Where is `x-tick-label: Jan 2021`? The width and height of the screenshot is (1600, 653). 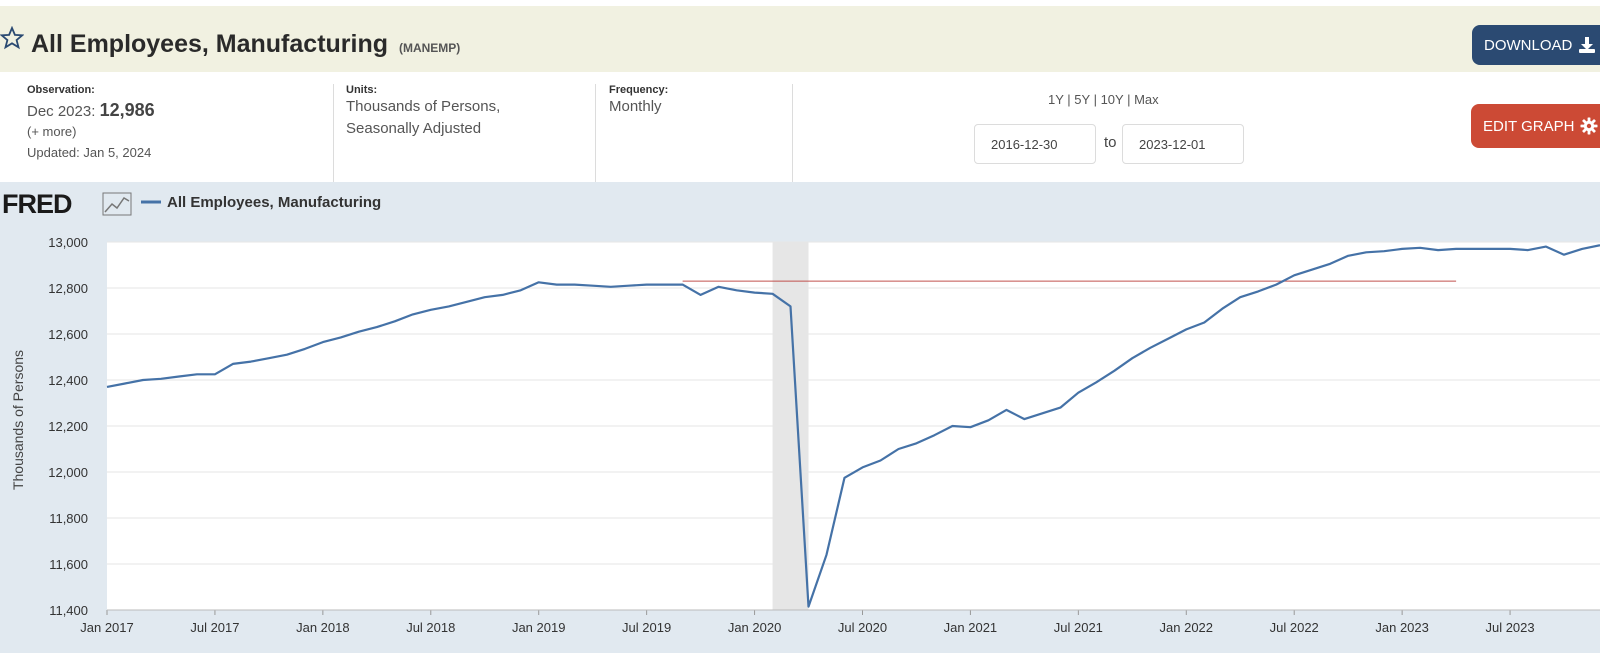
x-tick-label: Jan 2021 is located at coordinates (971, 627).